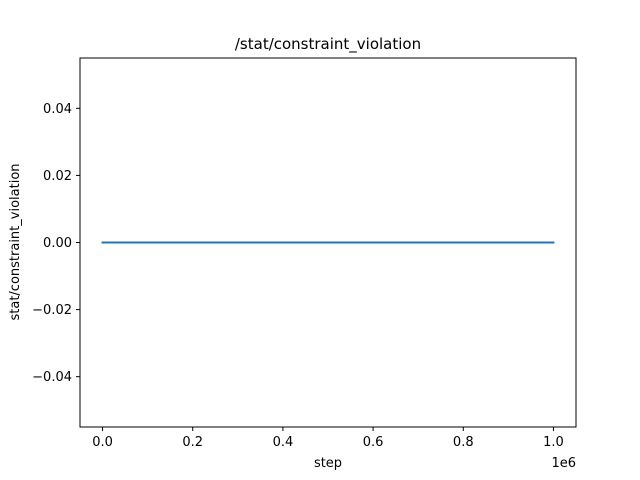 The height and width of the screenshot is (480, 640). I want to click on x-tick-label: 0.0, so click(102, 442).